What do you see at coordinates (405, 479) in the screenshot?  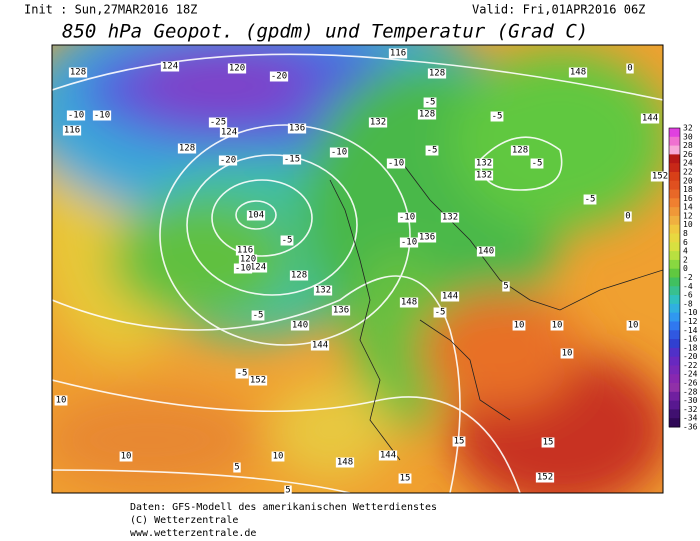 I see `contour-label: 15` at bounding box center [405, 479].